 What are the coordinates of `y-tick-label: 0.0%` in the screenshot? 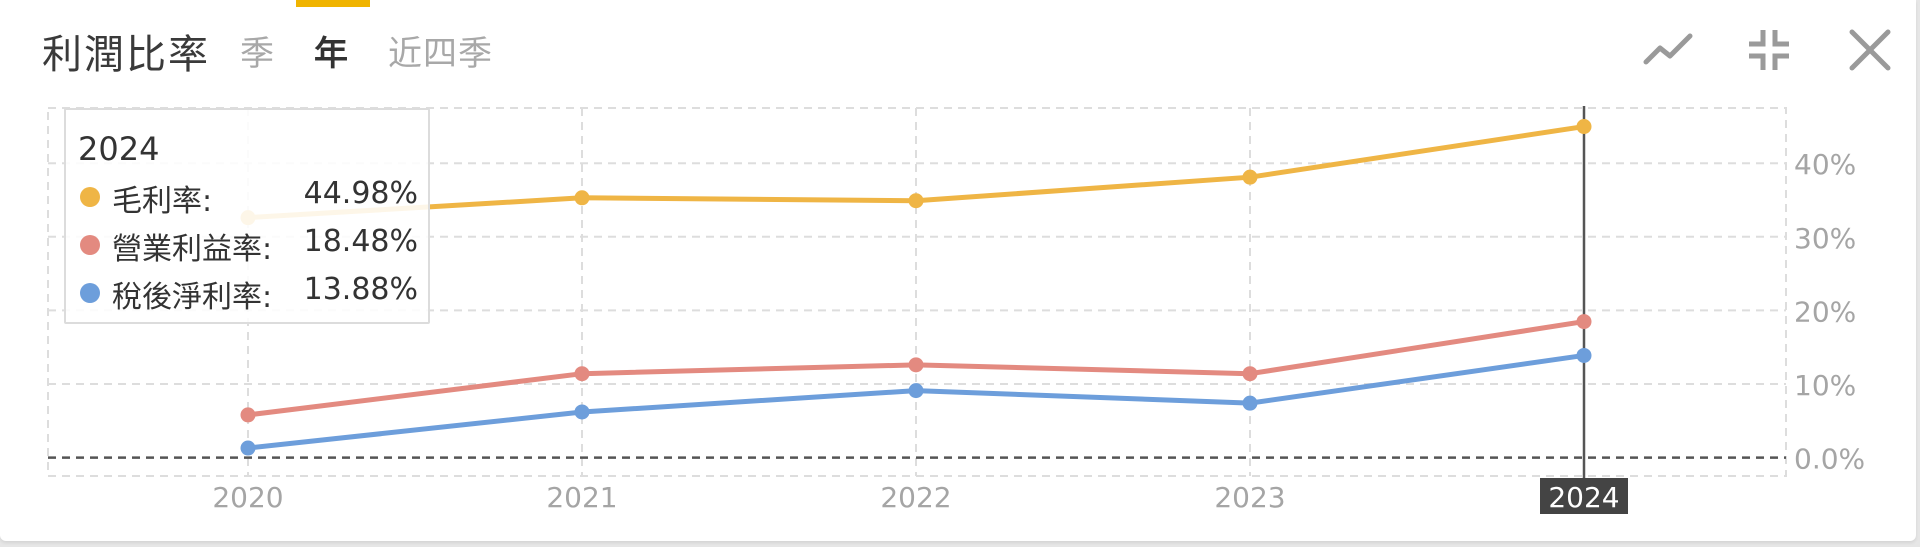 It's located at (1829, 459).